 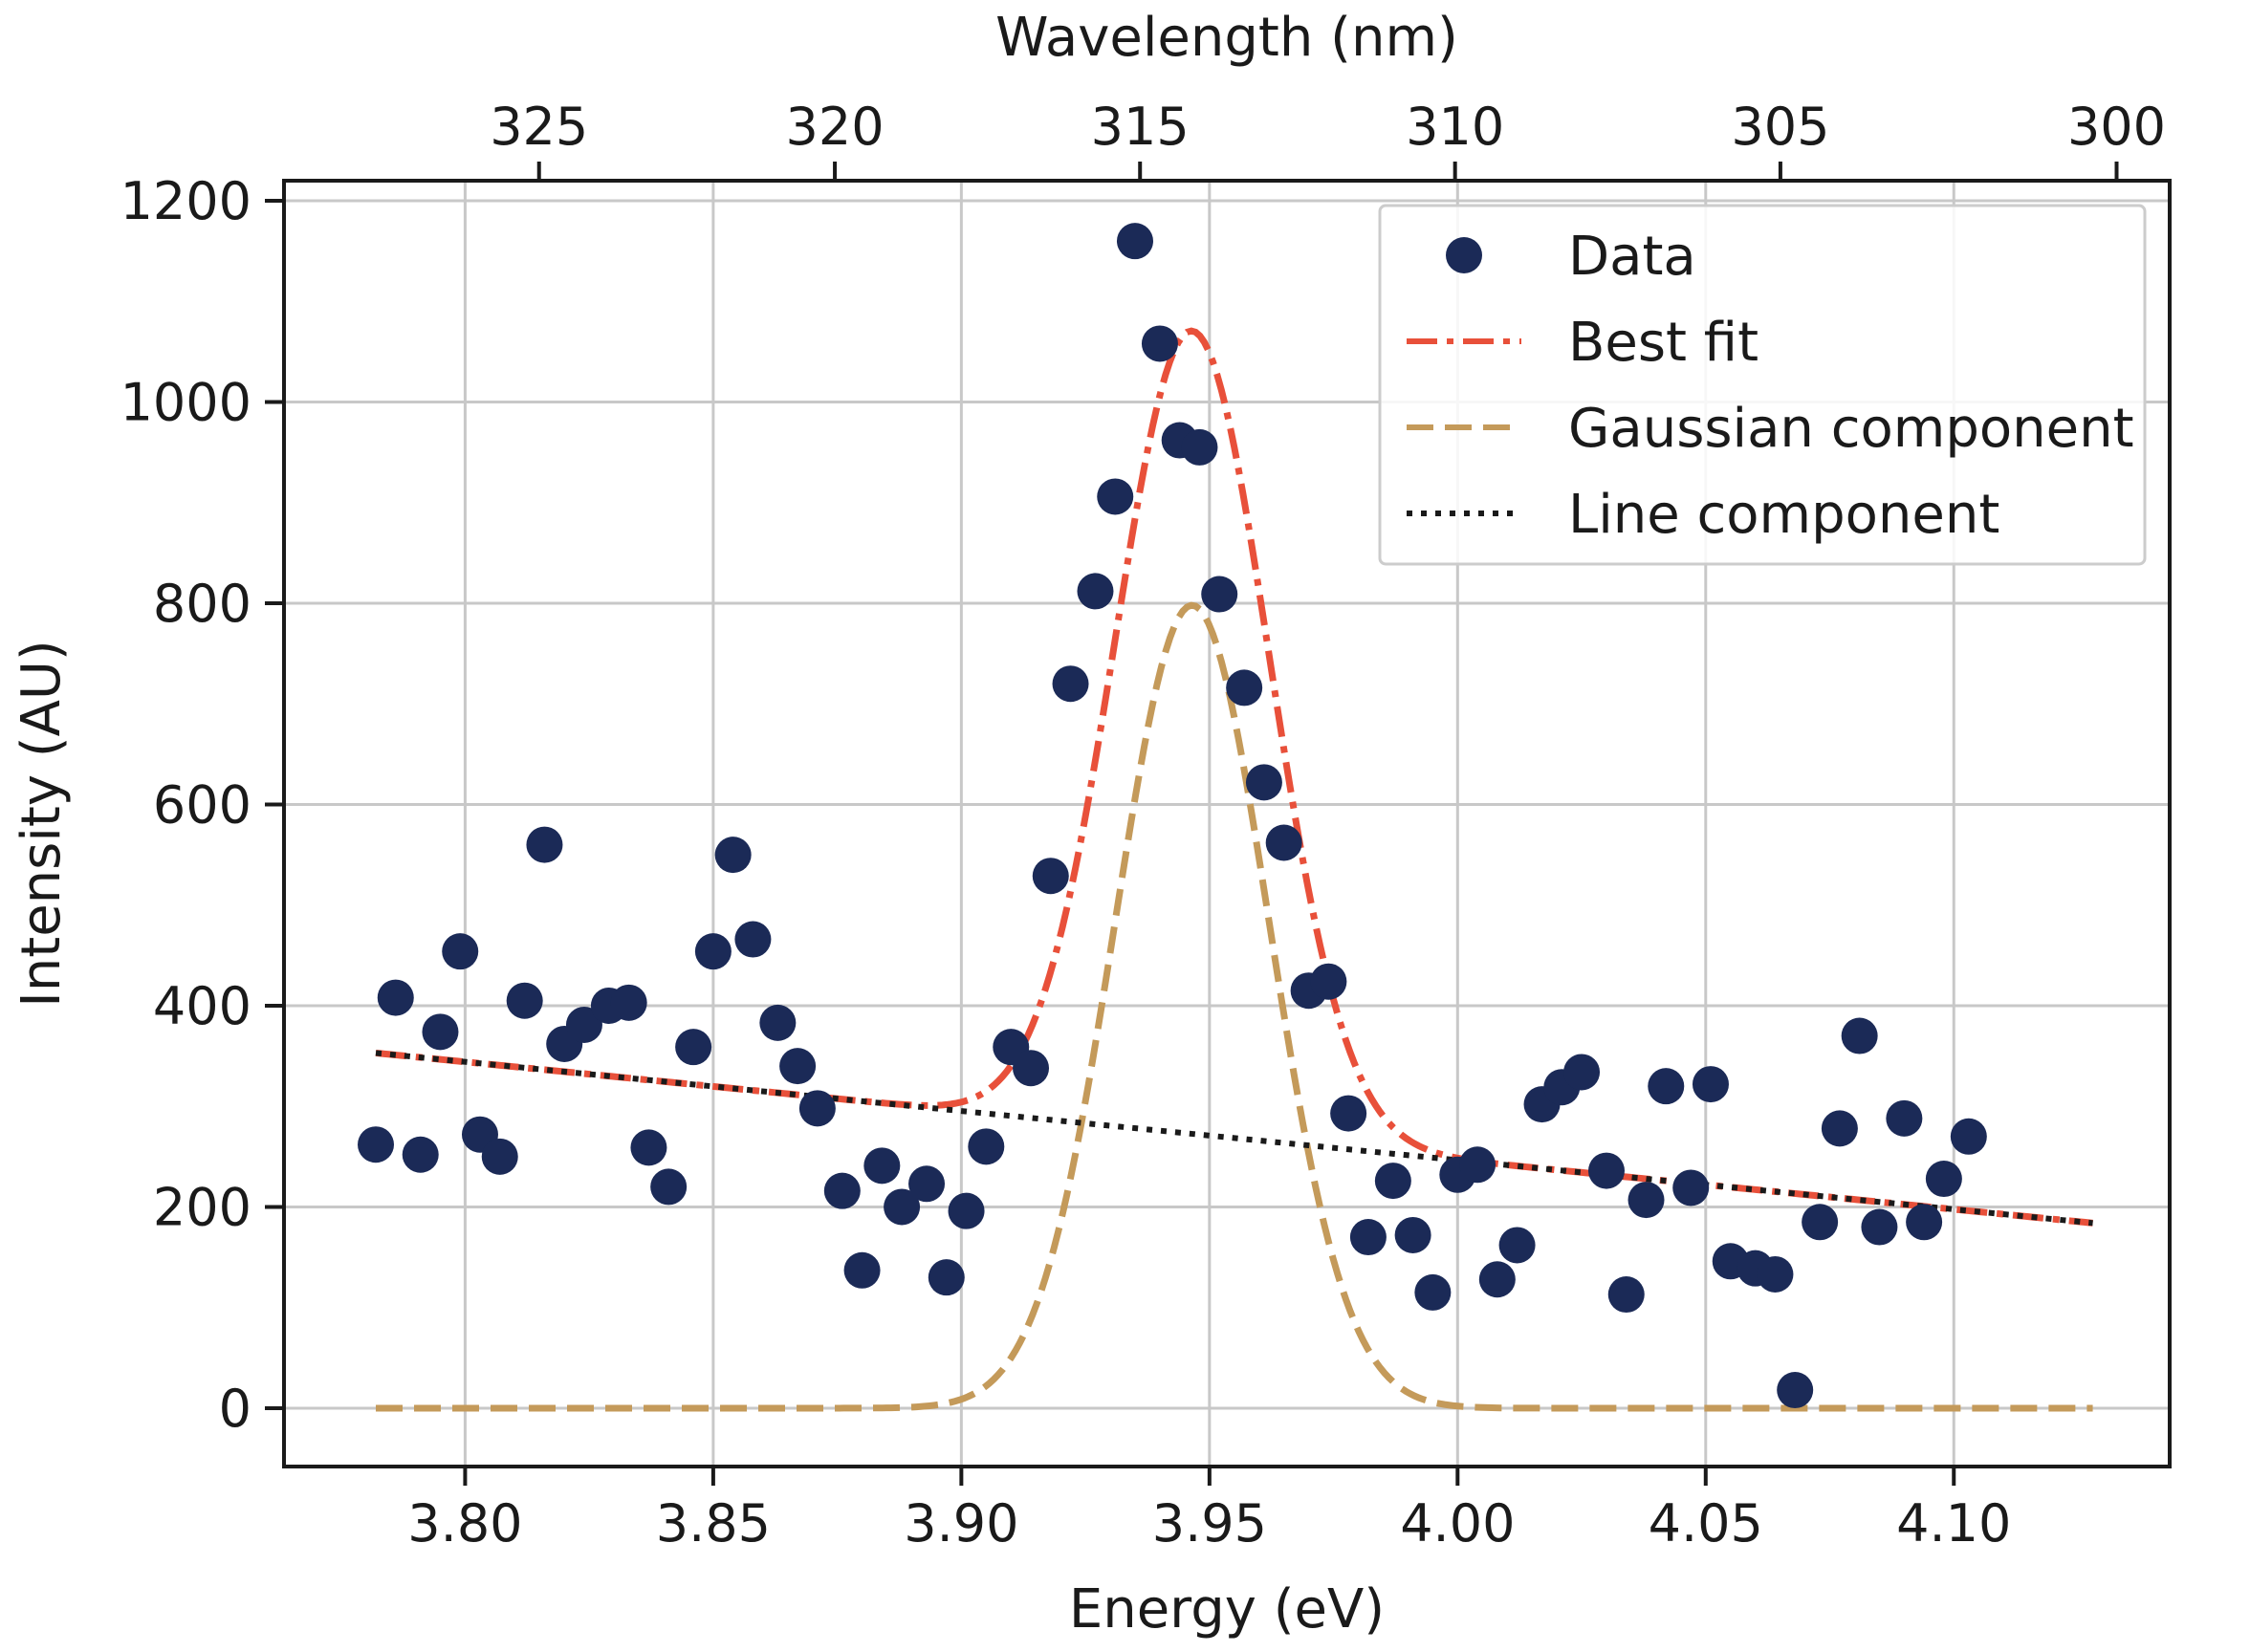 I want to click on top-axis-label: Wavelength (nm), so click(x=1226, y=38).